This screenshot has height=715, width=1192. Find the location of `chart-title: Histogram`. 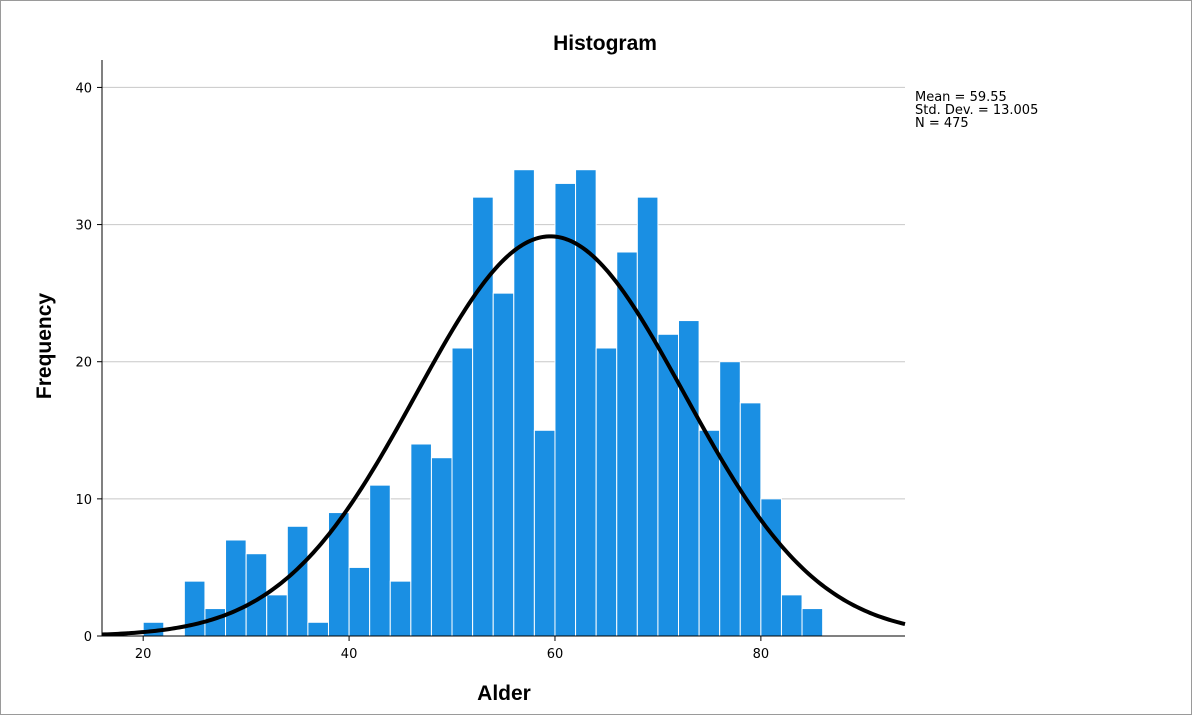

chart-title: Histogram is located at coordinates (605, 43).